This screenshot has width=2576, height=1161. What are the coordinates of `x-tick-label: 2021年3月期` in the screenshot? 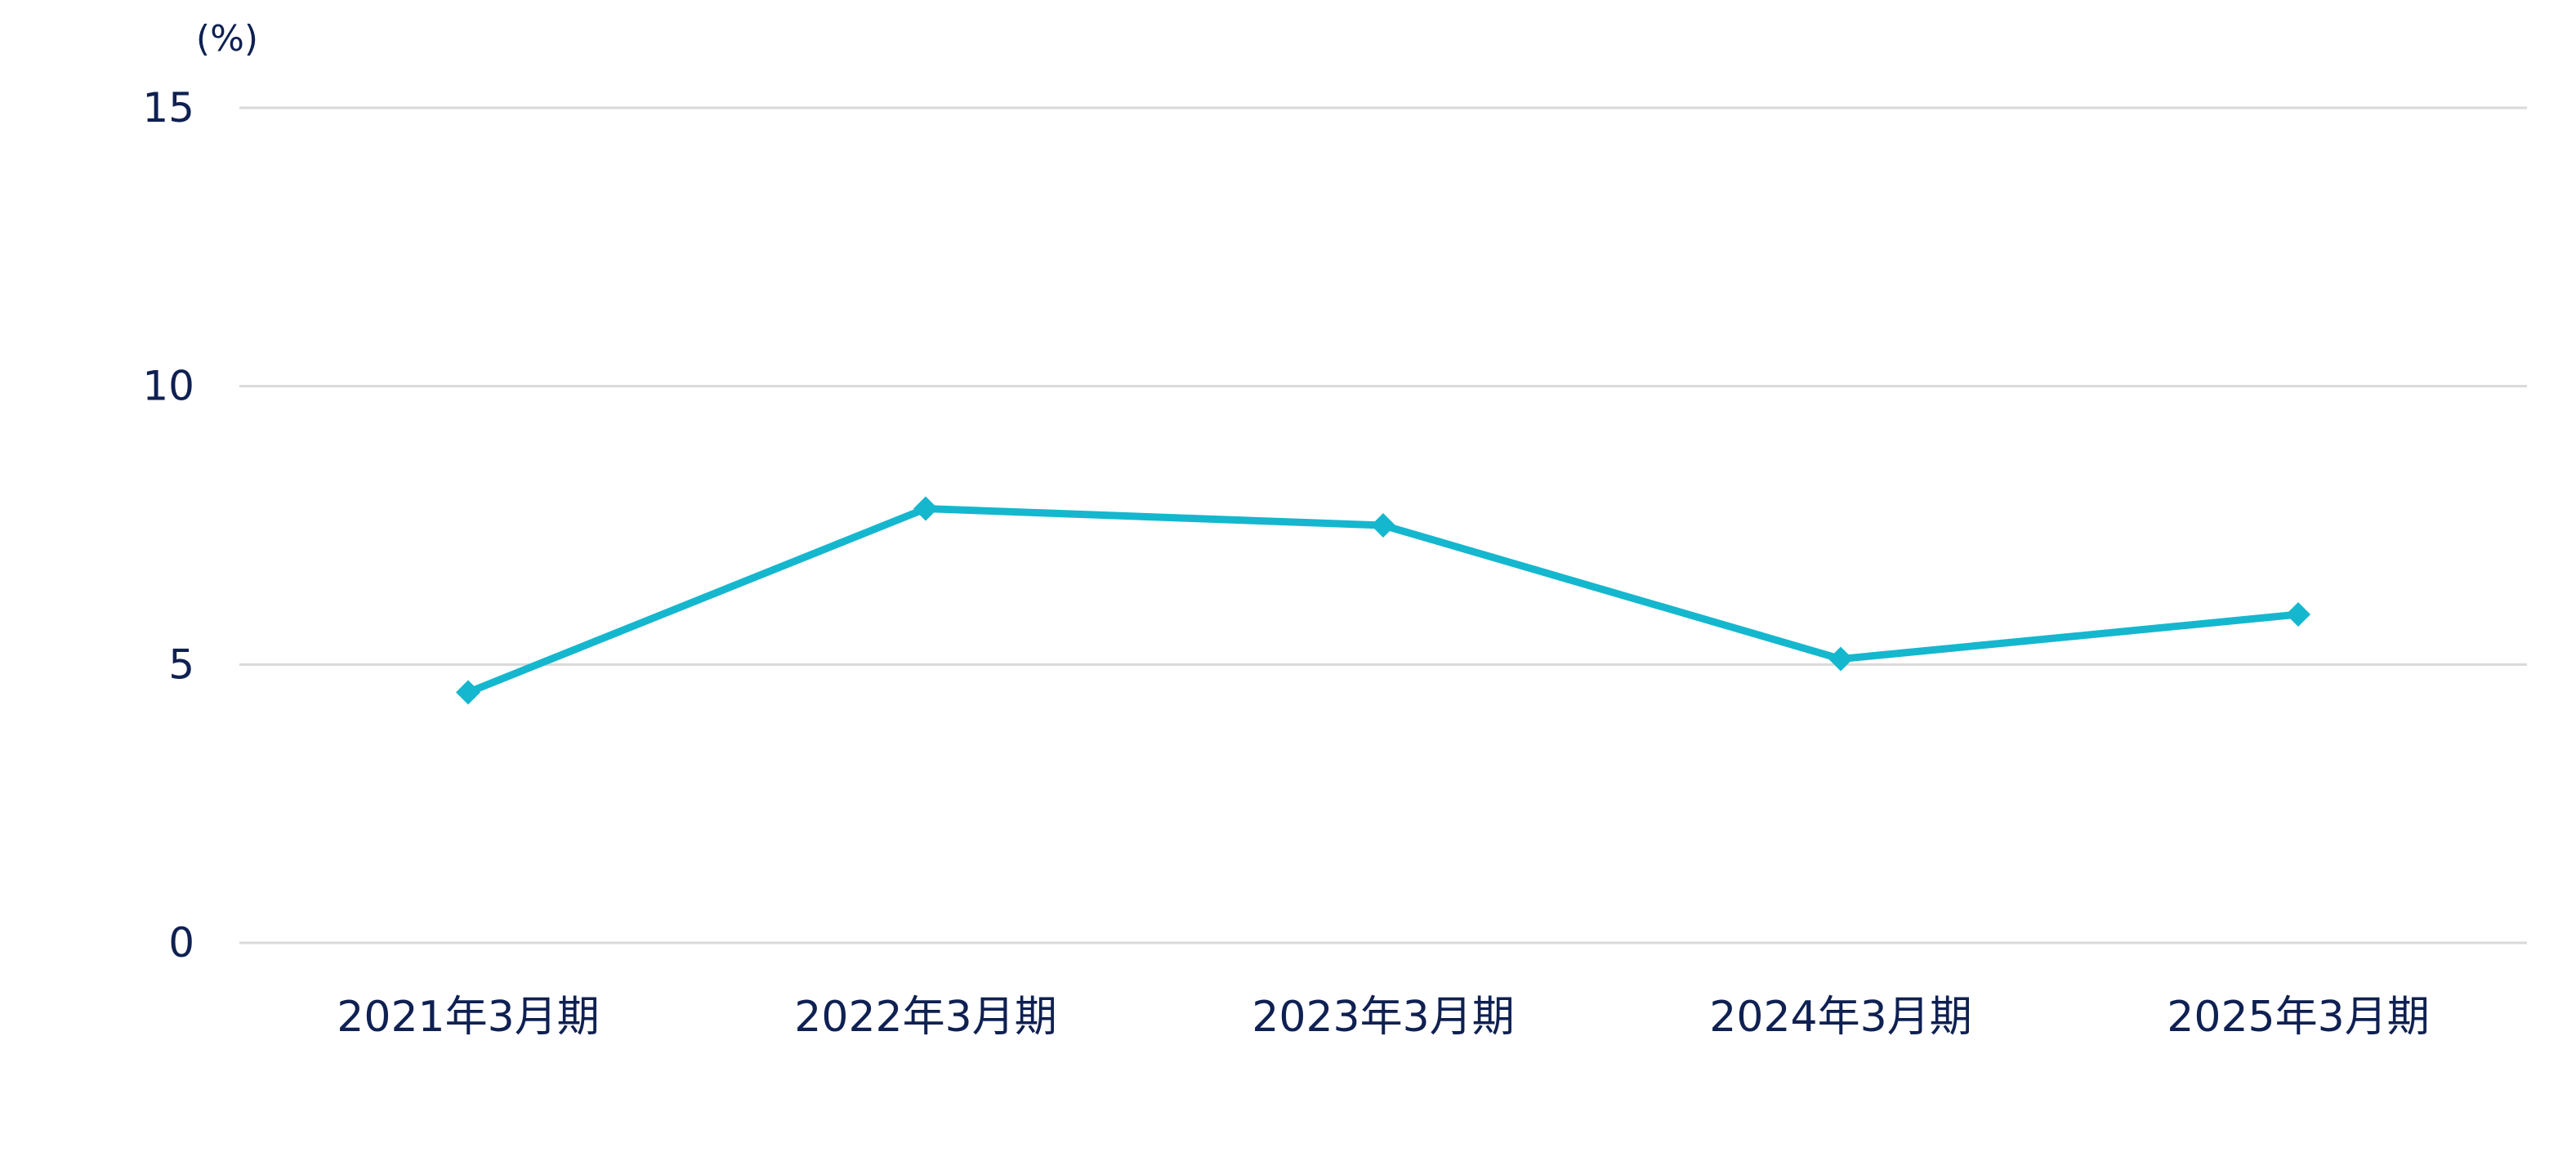 It's located at (468, 1017).